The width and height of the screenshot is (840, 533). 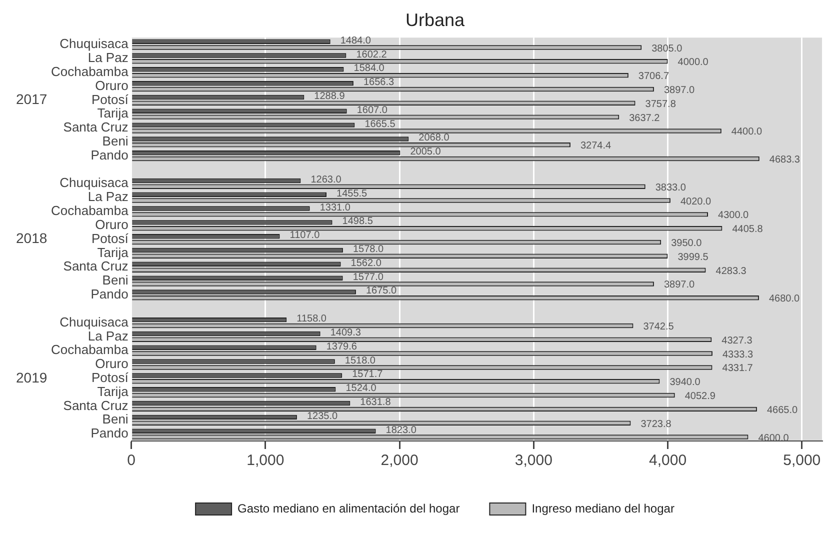 What do you see at coordinates (381, 291) in the screenshot?
I see `data-label: 1675.0` at bounding box center [381, 291].